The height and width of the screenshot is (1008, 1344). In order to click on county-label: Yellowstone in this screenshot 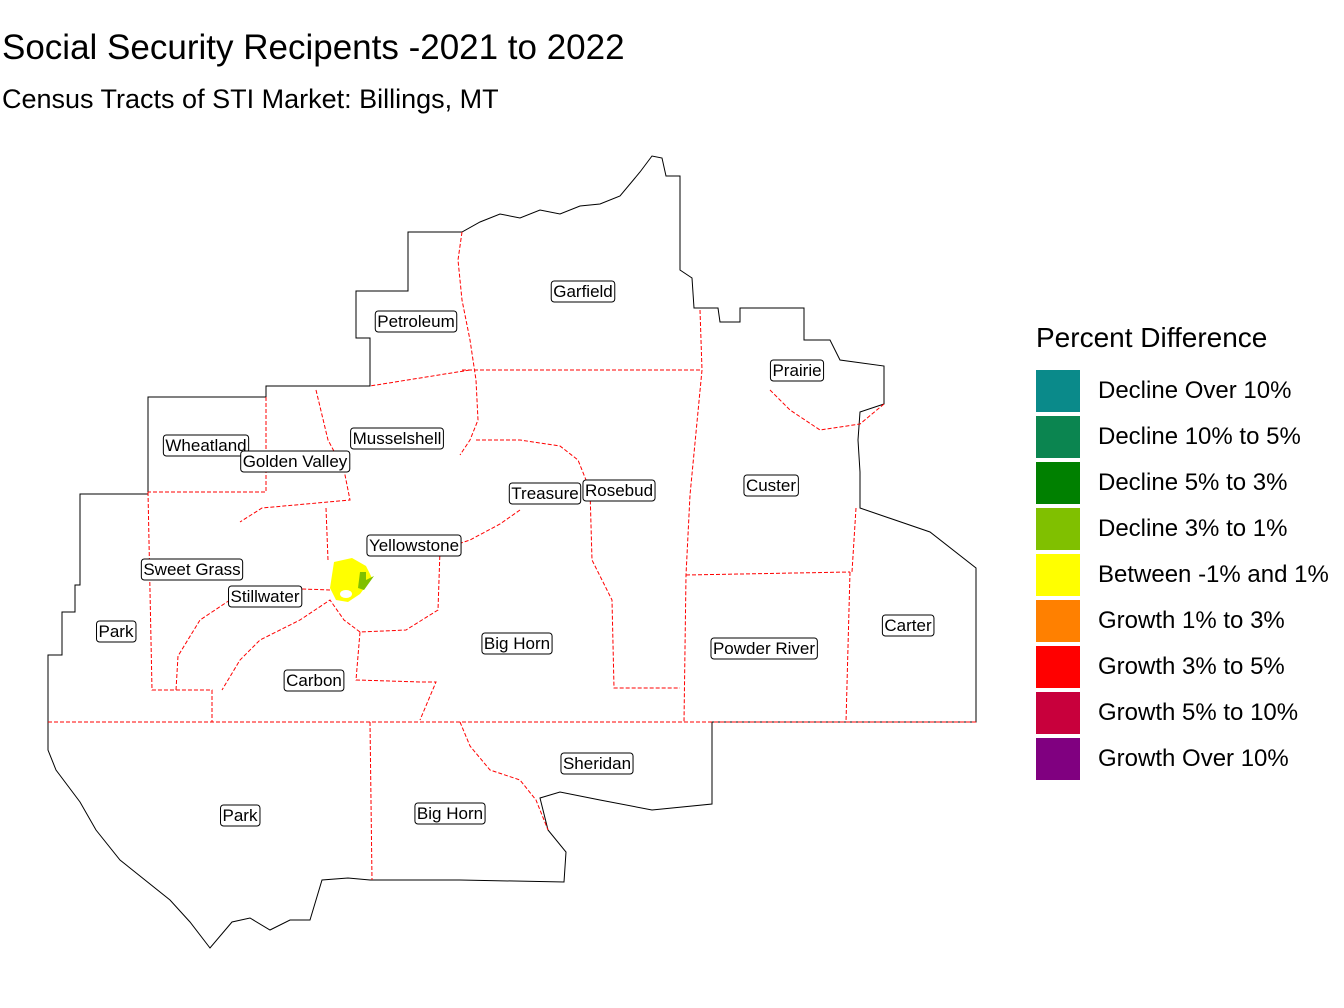, I will do `click(414, 545)`.